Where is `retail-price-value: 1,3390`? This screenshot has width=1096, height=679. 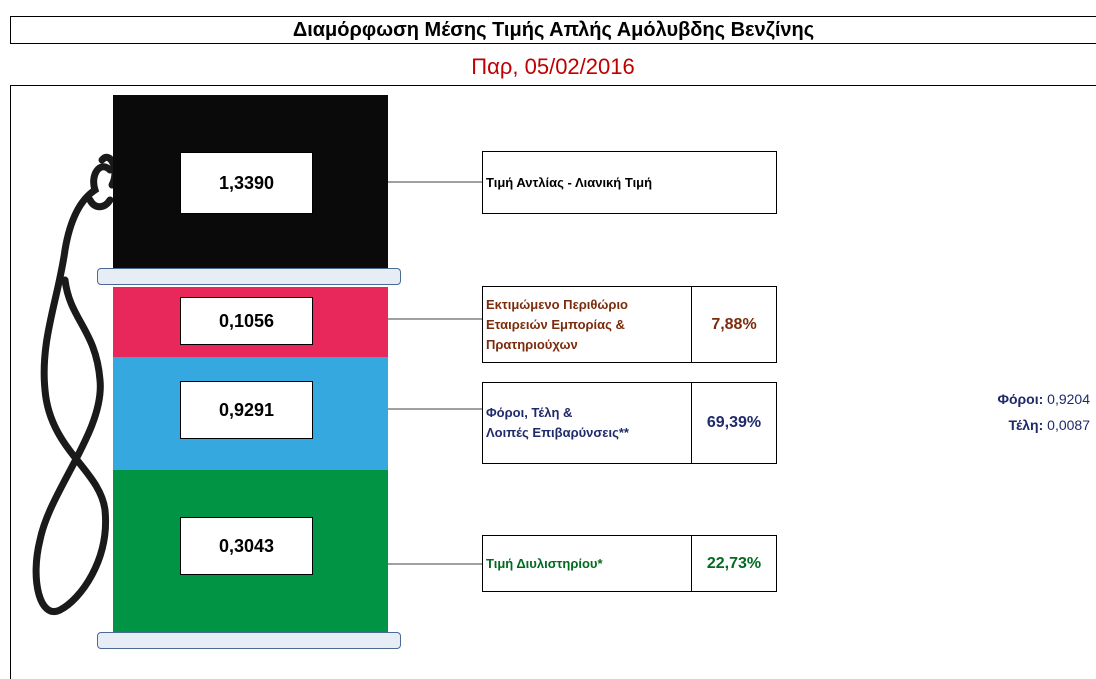
retail-price-value: 1,3390 is located at coordinates (246, 183).